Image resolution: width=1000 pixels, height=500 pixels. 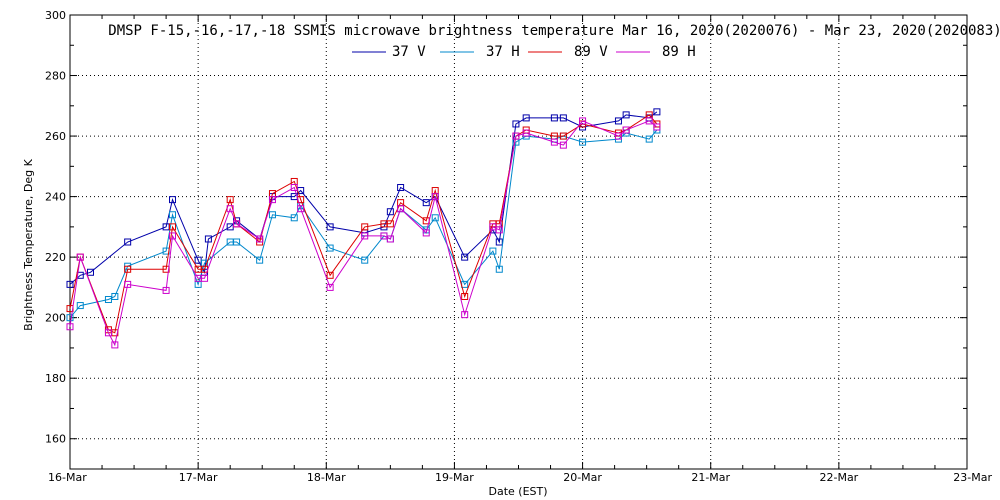 I want to click on x-tick-label: 17-Mar, so click(x=198, y=477).